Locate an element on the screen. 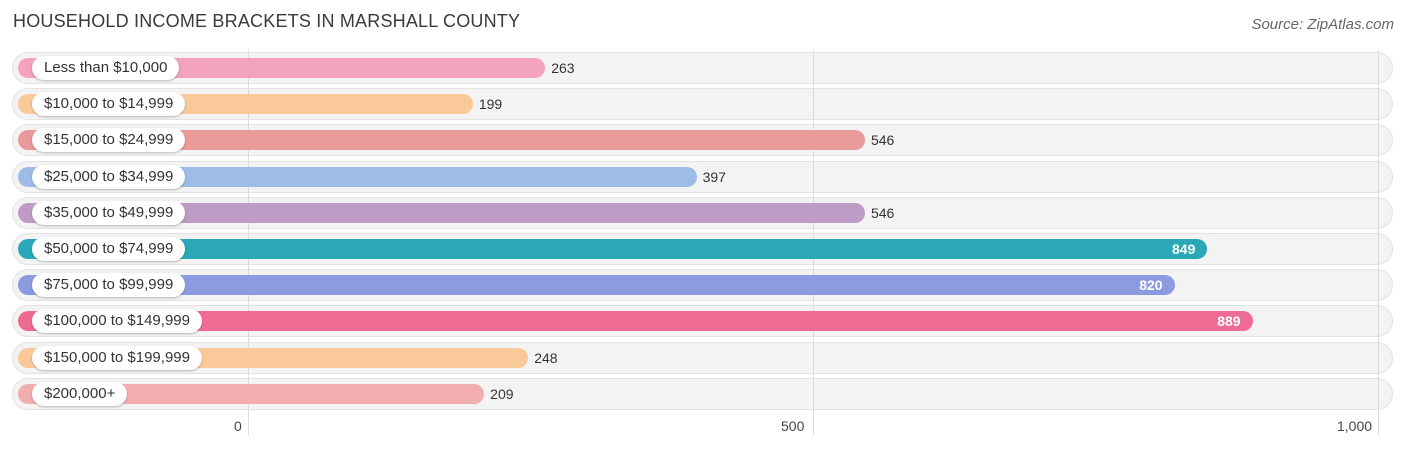 Image resolution: width=1406 pixels, height=449 pixels. category-label: $200,000+ is located at coordinates (80, 393).